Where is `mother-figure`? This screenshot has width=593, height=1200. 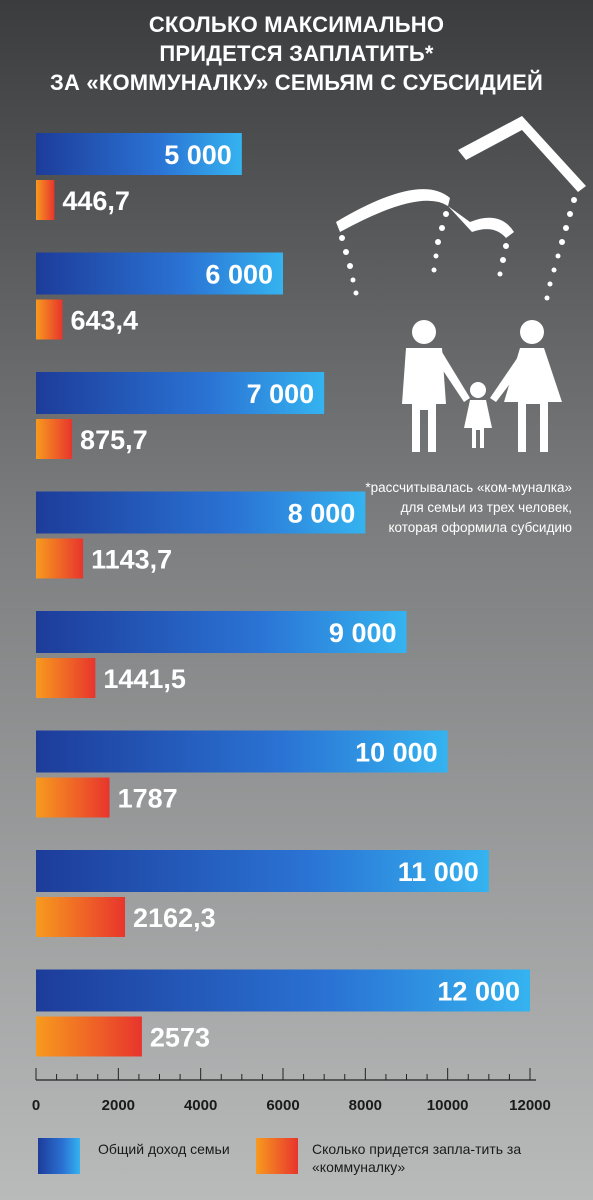 mother-figure is located at coordinates (526, 386).